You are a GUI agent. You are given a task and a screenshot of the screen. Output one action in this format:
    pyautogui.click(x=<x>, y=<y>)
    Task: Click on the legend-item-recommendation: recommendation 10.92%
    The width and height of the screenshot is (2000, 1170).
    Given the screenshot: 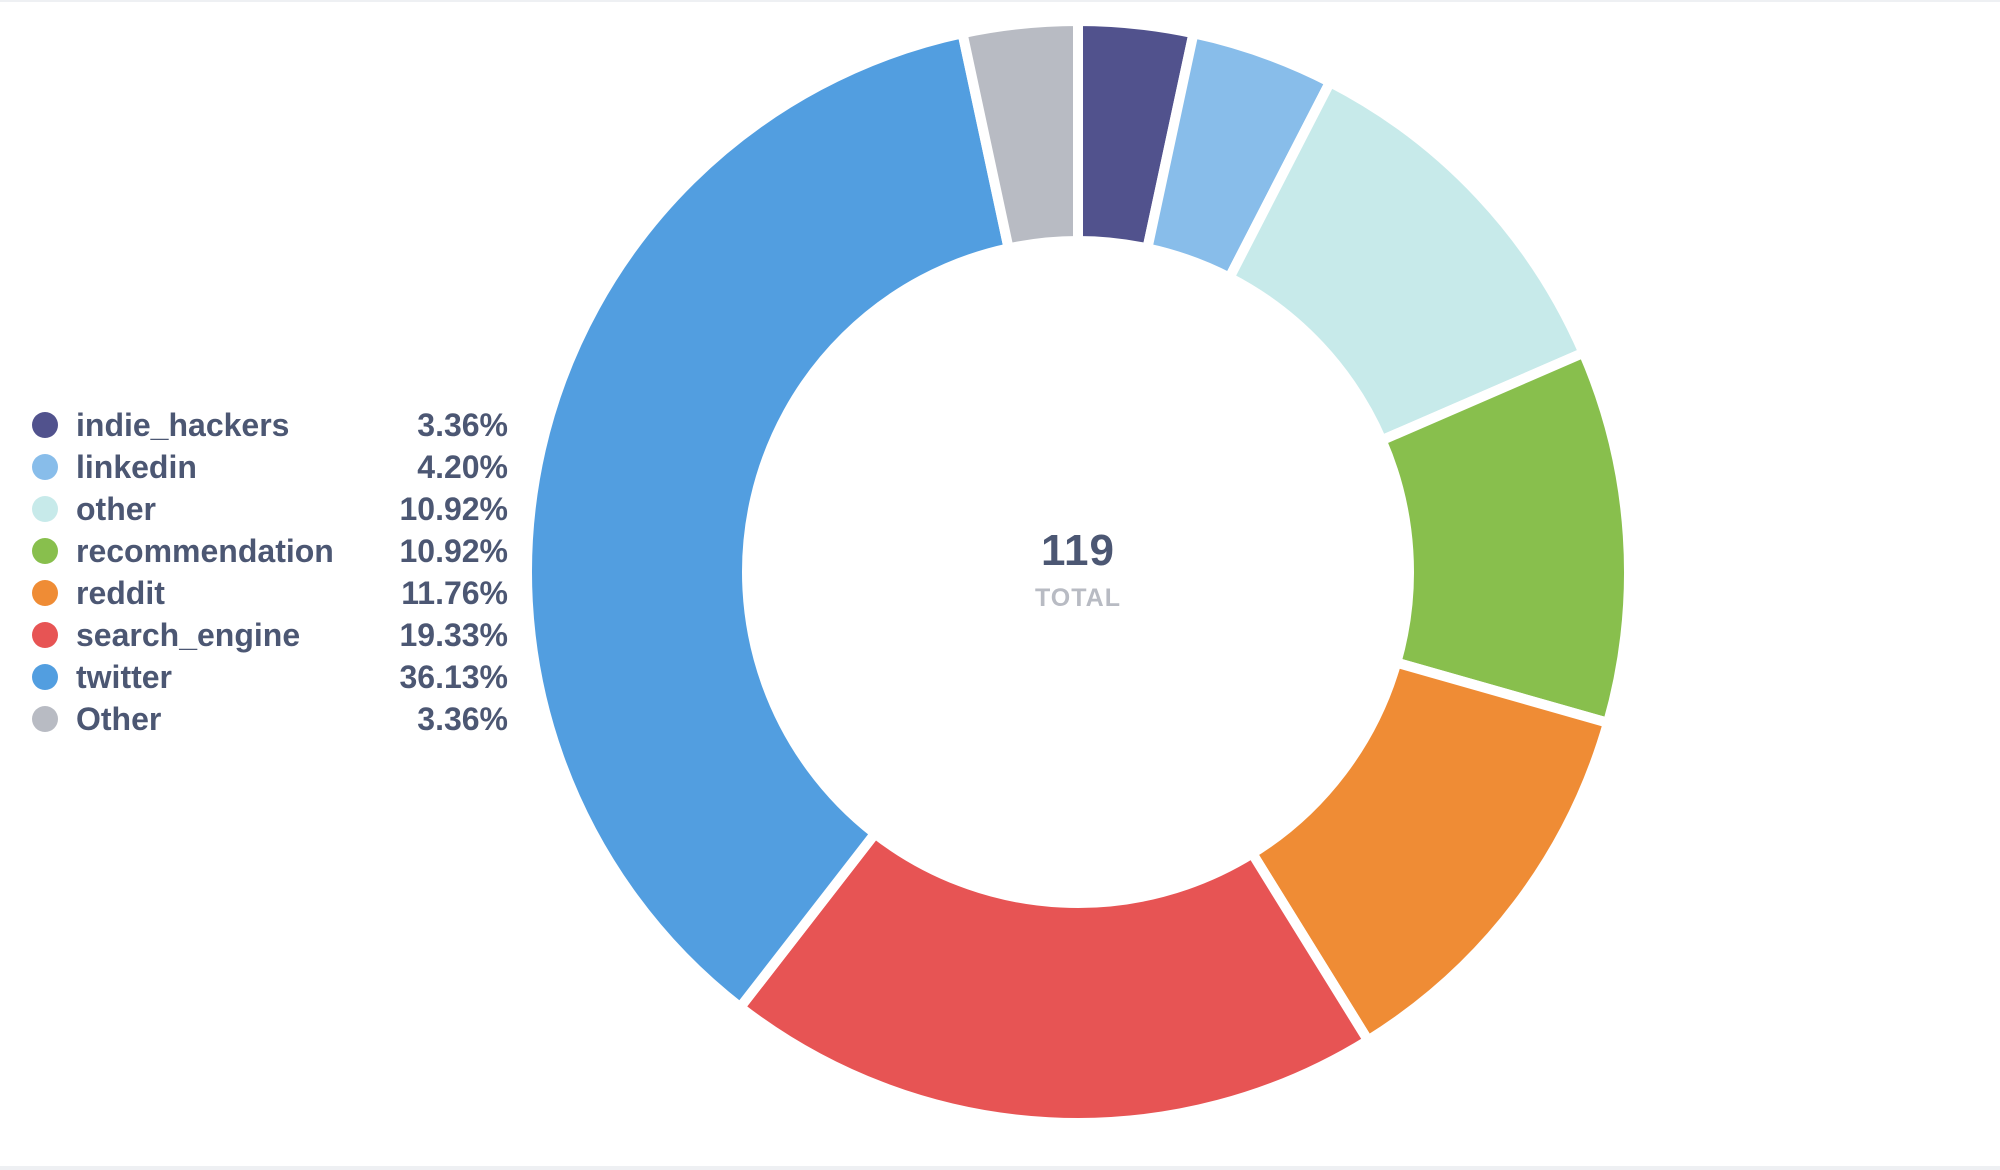 What is the action you would take?
    pyautogui.click(x=270, y=551)
    